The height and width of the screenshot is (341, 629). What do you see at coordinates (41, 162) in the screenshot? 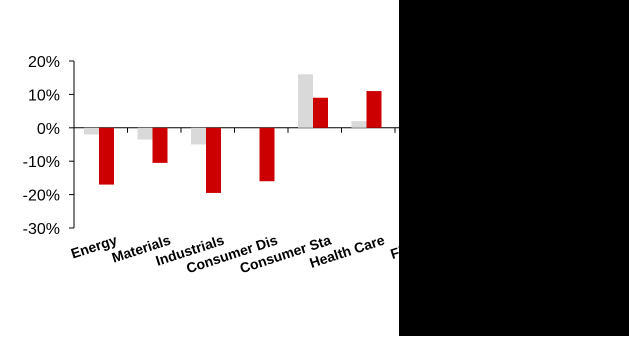
I see `y-tick-label: -10%` at bounding box center [41, 162].